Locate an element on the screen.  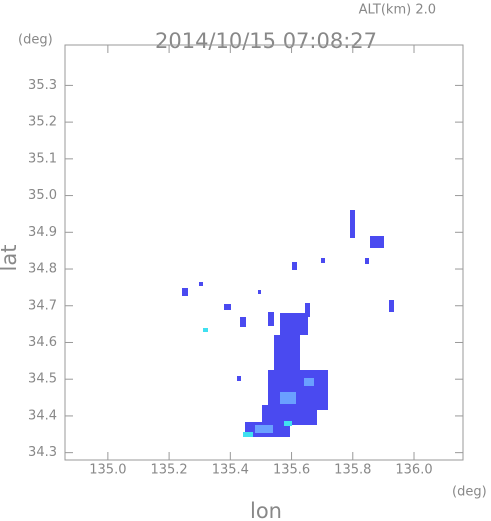
y-tick-label: 35.3 is located at coordinates (42, 85).